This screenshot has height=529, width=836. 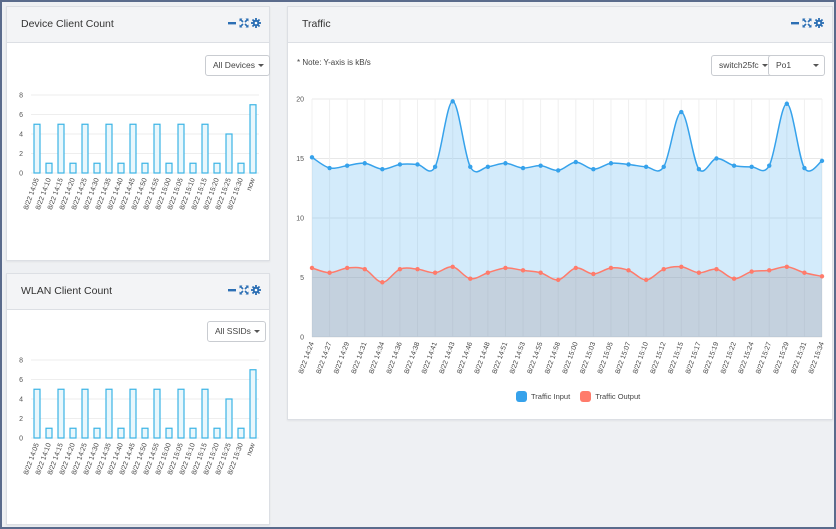 What do you see at coordinates (551, 396) in the screenshot?
I see `legend-label-input: Traffic Input` at bounding box center [551, 396].